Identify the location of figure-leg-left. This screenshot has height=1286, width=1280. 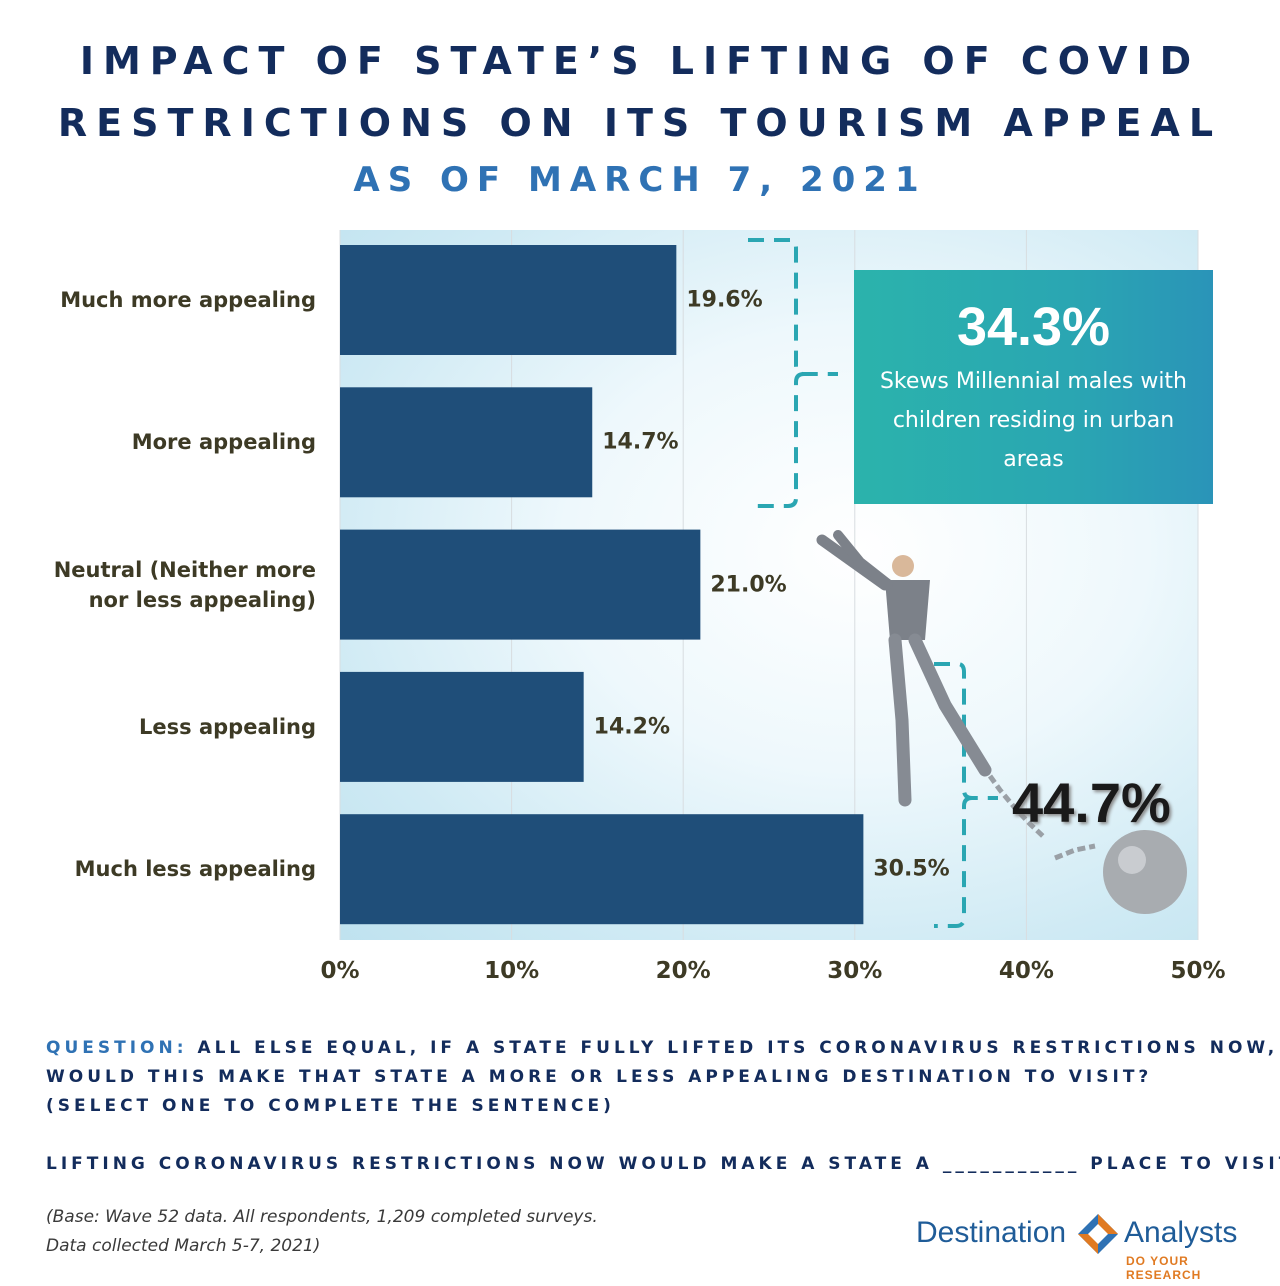
(900, 720).